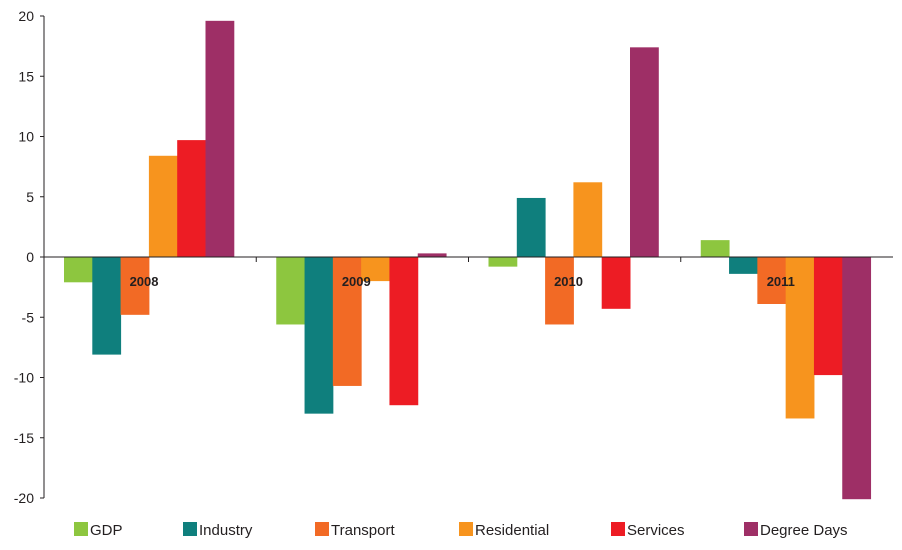 The image size is (902, 550). What do you see at coordinates (828, 316) in the screenshot?
I see `bar-services-2011` at bounding box center [828, 316].